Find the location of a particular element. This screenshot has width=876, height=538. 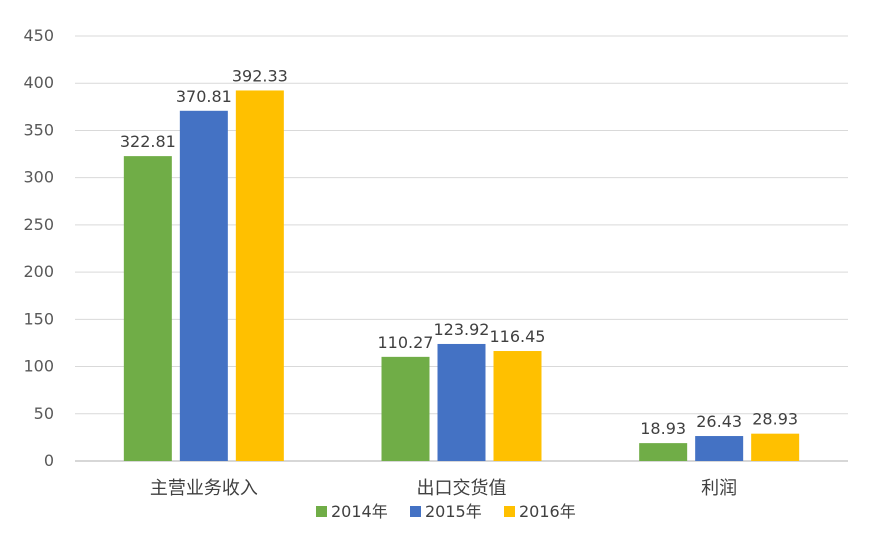

data-label: 123.92 is located at coordinates (462, 329).